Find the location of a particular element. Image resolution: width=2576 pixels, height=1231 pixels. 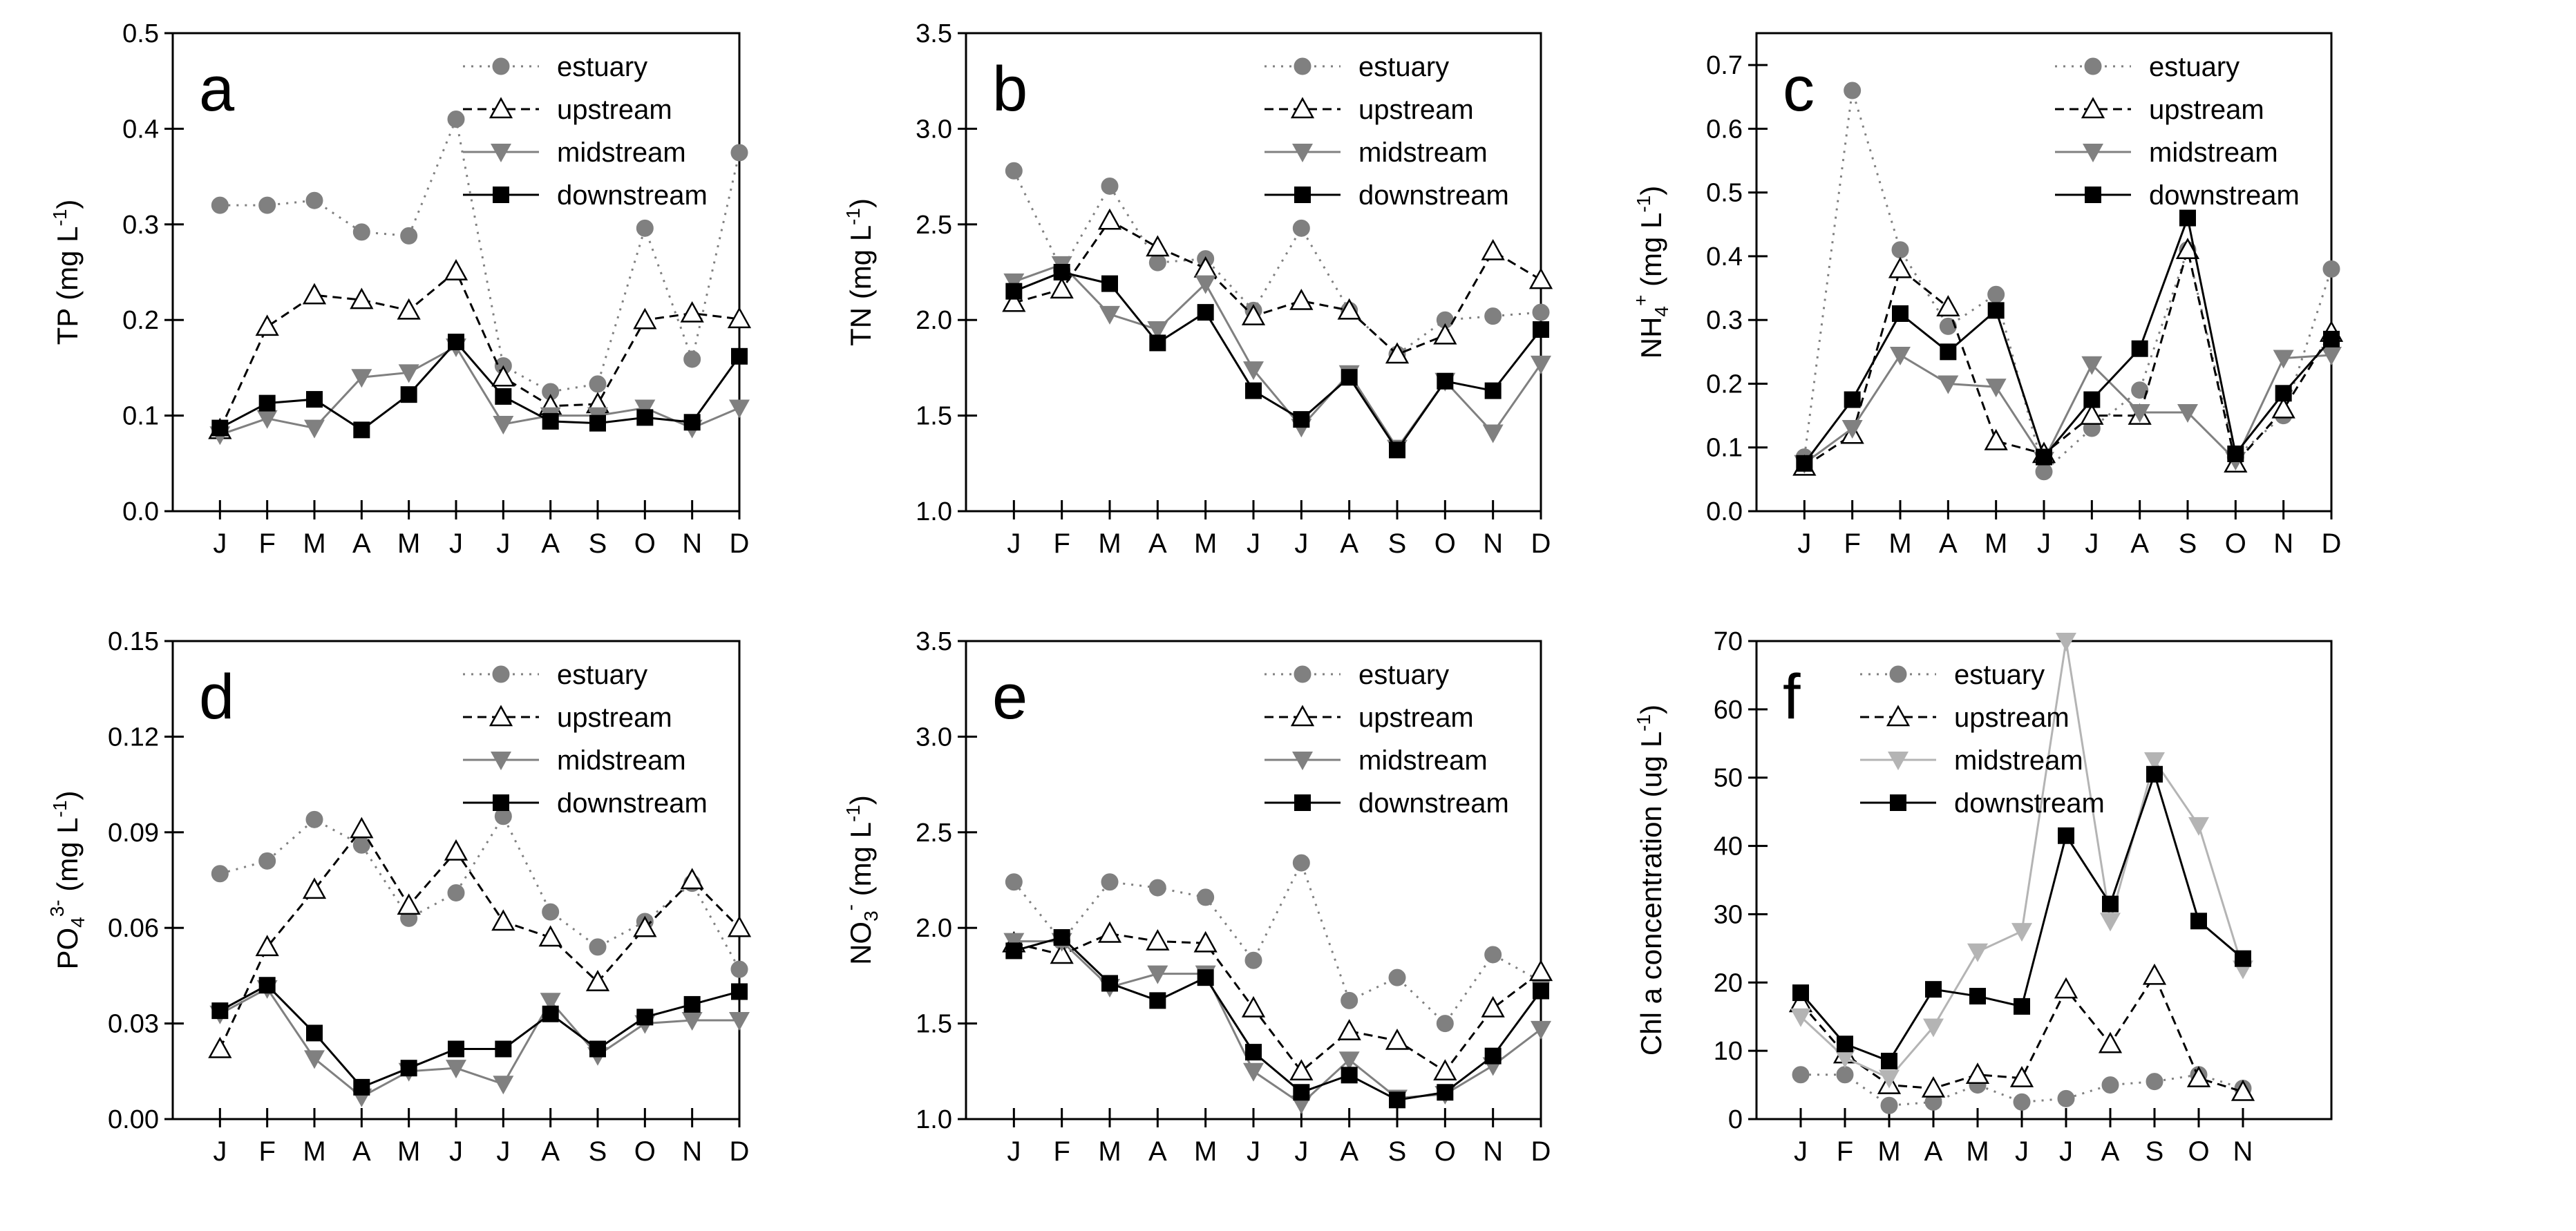

y-label-subscript: 4 is located at coordinates (77, 922).